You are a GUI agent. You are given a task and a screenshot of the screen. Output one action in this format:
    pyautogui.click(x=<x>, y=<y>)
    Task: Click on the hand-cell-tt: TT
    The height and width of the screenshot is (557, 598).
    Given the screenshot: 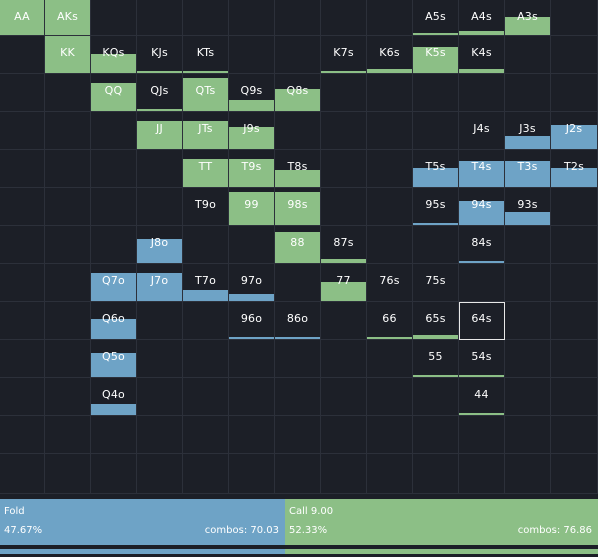 What is the action you would take?
    pyautogui.click(x=206, y=169)
    